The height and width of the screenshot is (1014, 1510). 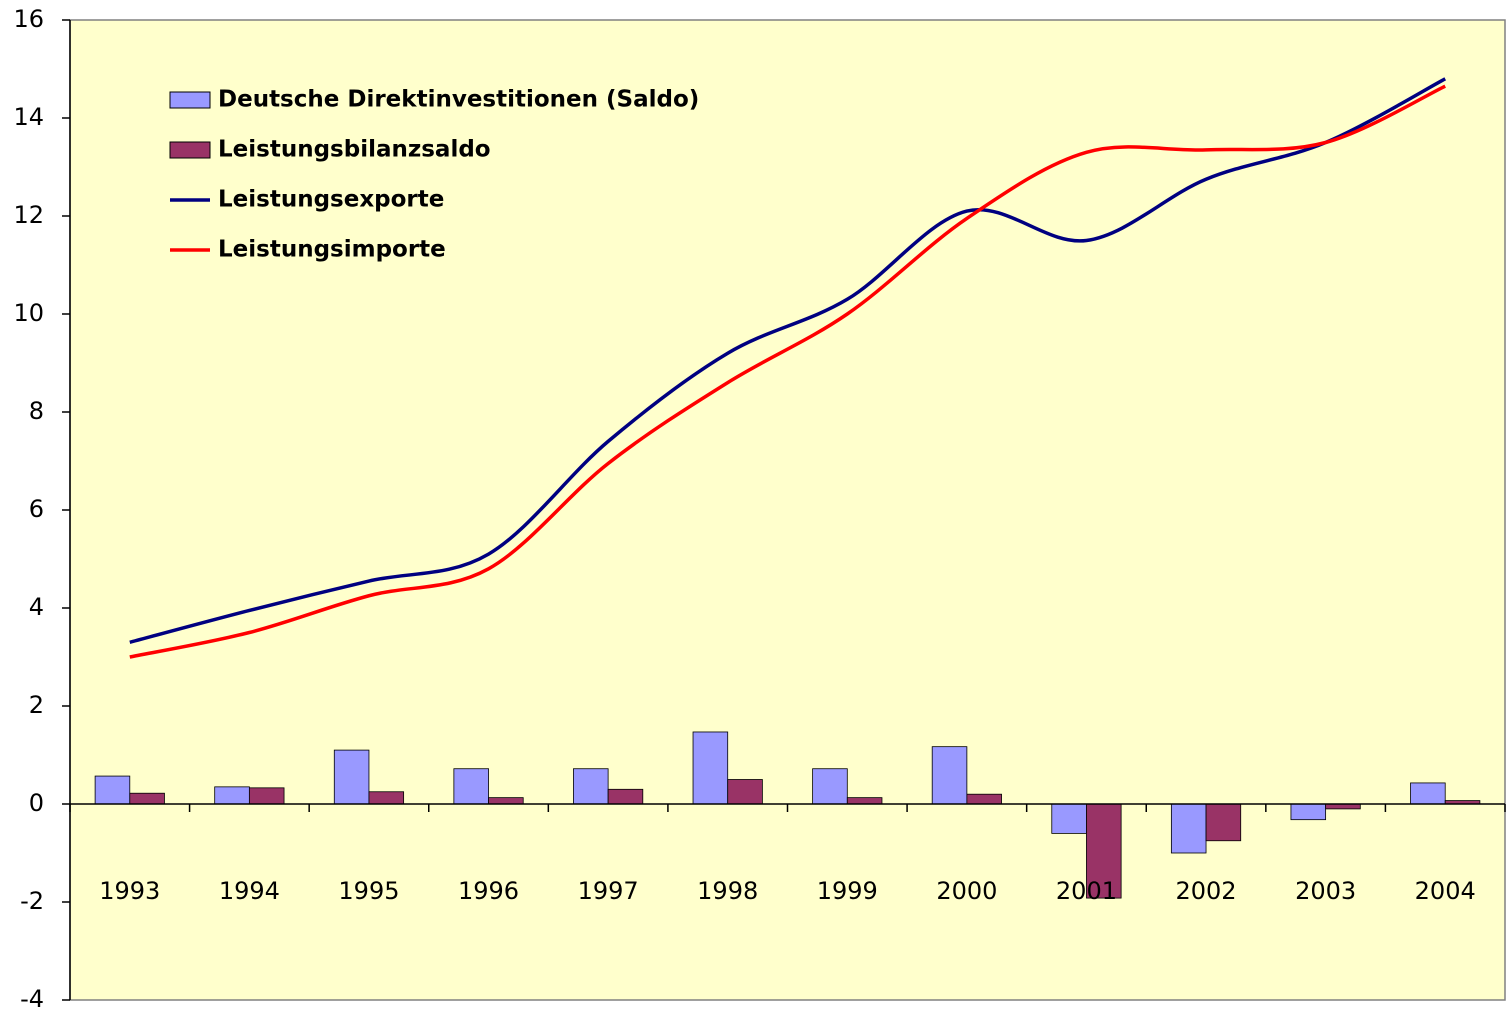 I want to click on y-tick-label: -2, so click(x=32, y=901).